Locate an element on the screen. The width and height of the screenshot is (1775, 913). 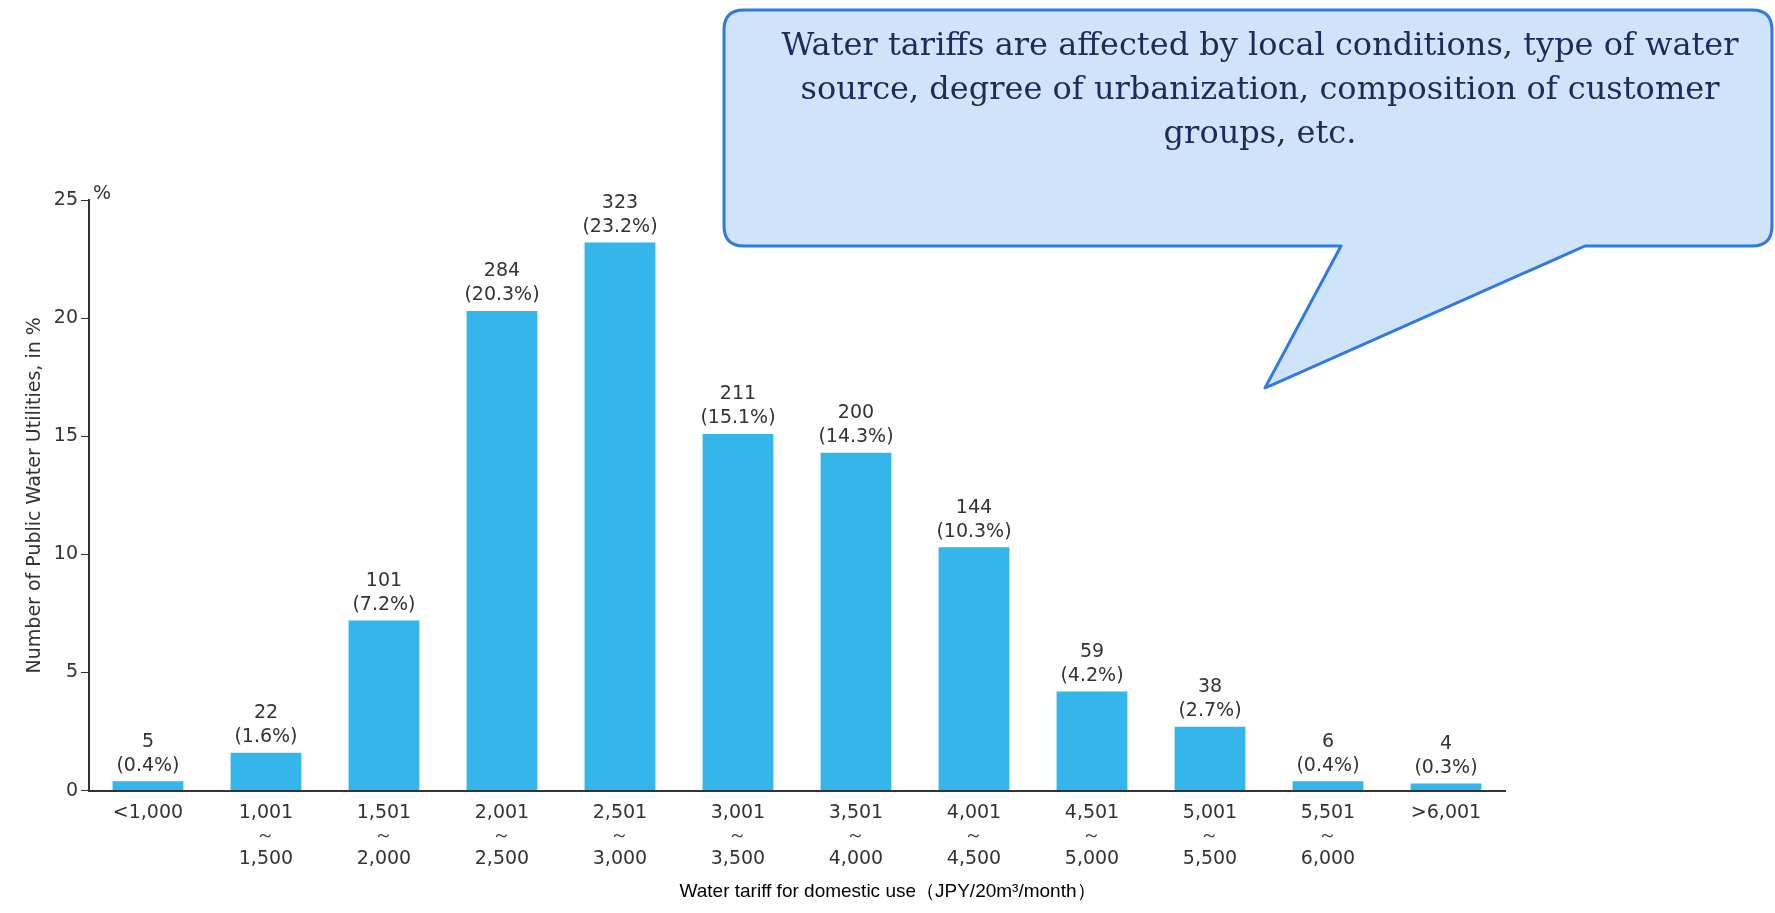
x-tick-label: 3,501 ～ 4,000 is located at coordinates (856, 833).